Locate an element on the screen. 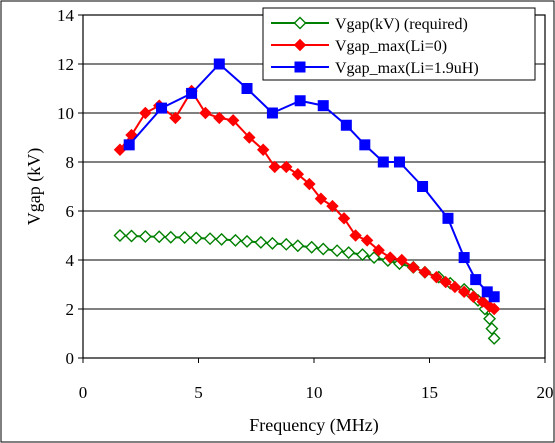 The image size is (555, 443). y-tick-label: 12 is located at coordinates (65, 64).